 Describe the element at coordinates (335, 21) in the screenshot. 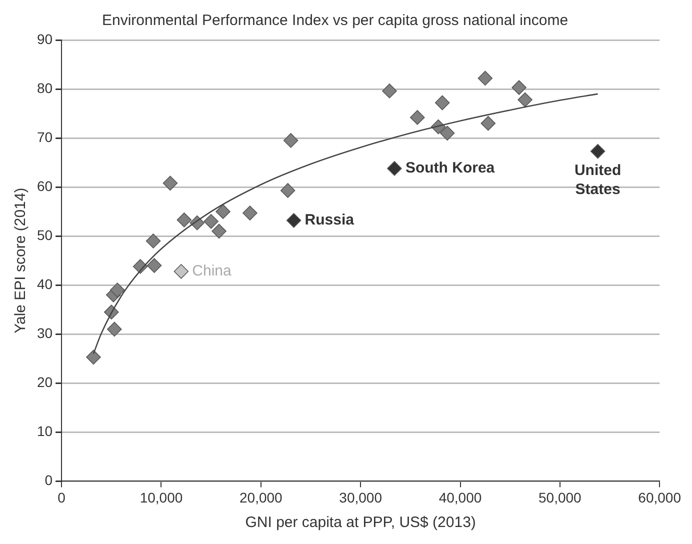

I see `chart-title: Environmental Performance Index vs per capita gross national income` at that location.